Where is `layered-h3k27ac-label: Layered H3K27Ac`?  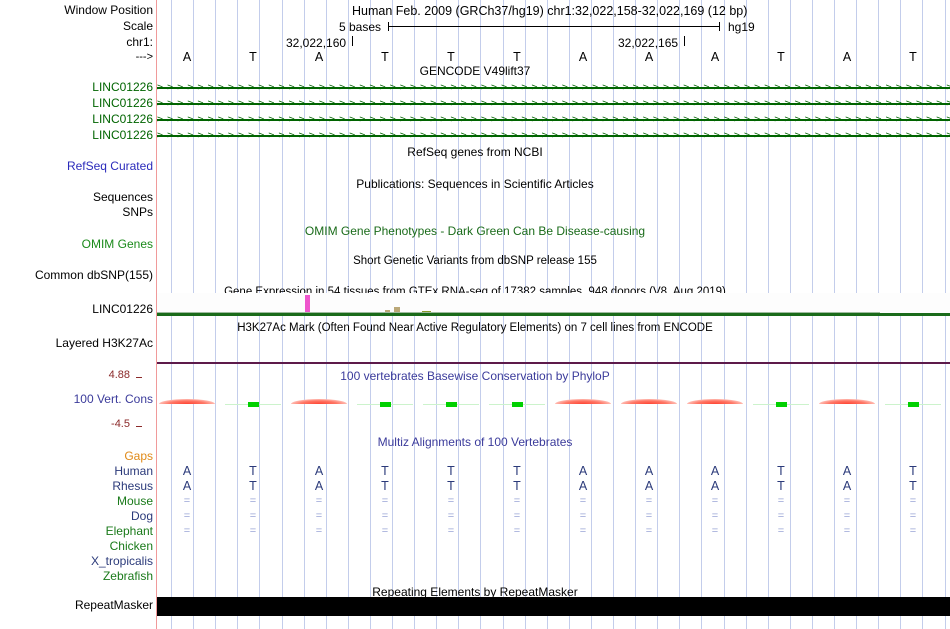
layered-h3k27ac-label: Layered H3K27Ac is located at coordinates (104, 343).